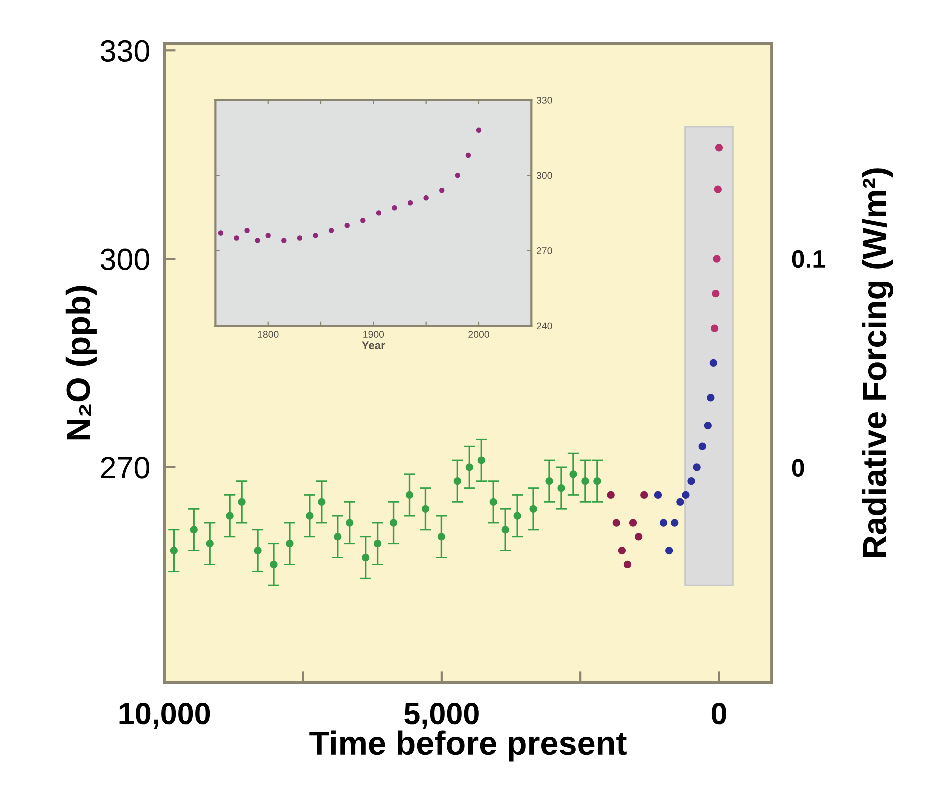  Describe the element at coordinates (81, 363) in the screenshot. I see `y-axis-title: N₂O (ppb)` at that location.